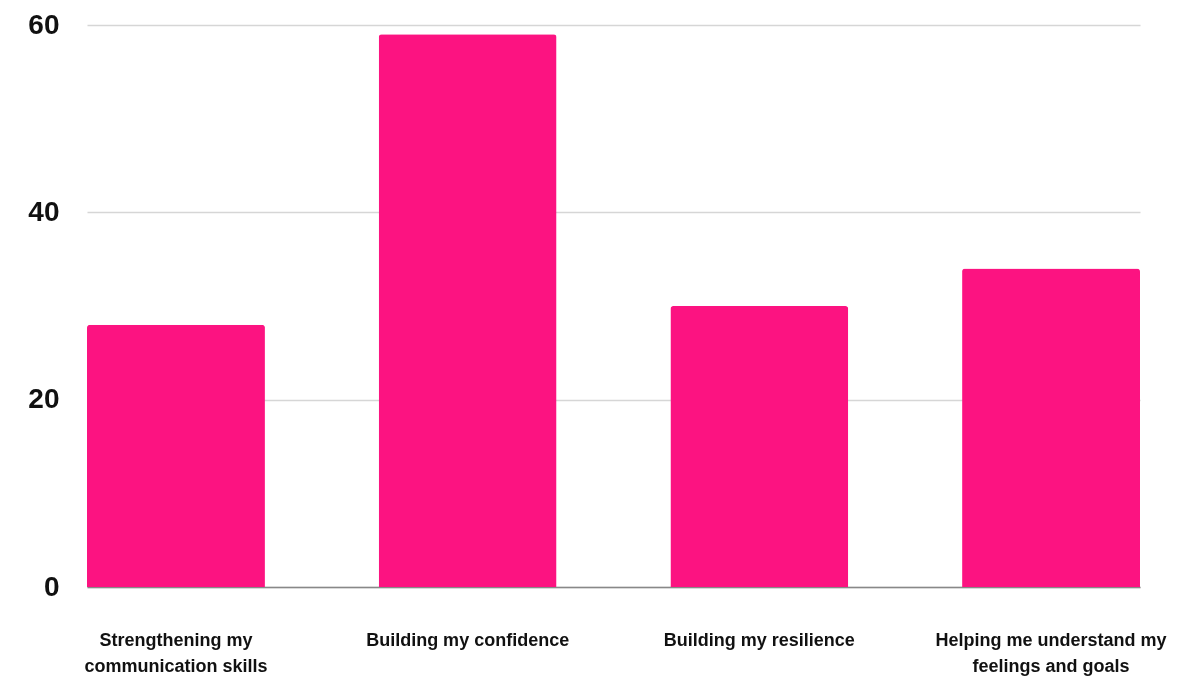 This screenshot has height=686, width=1194. I want to click on y-tick-label: 20, so click(44, 399).